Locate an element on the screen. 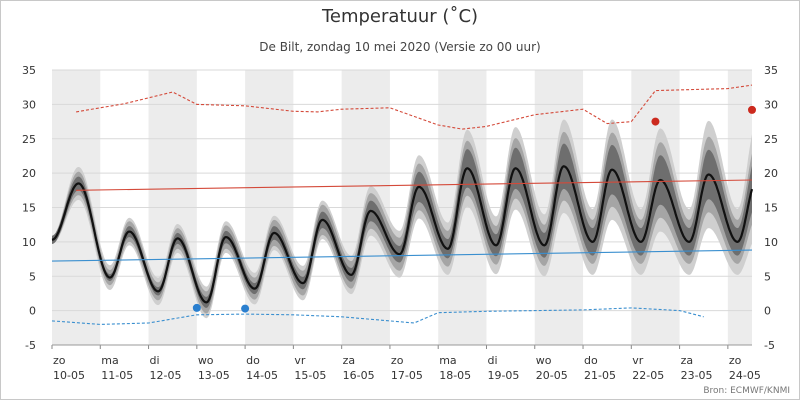 The width and height of the screenshot is (800, 400). y-tick-label-right: 5 is located at coordinates (767, 276).